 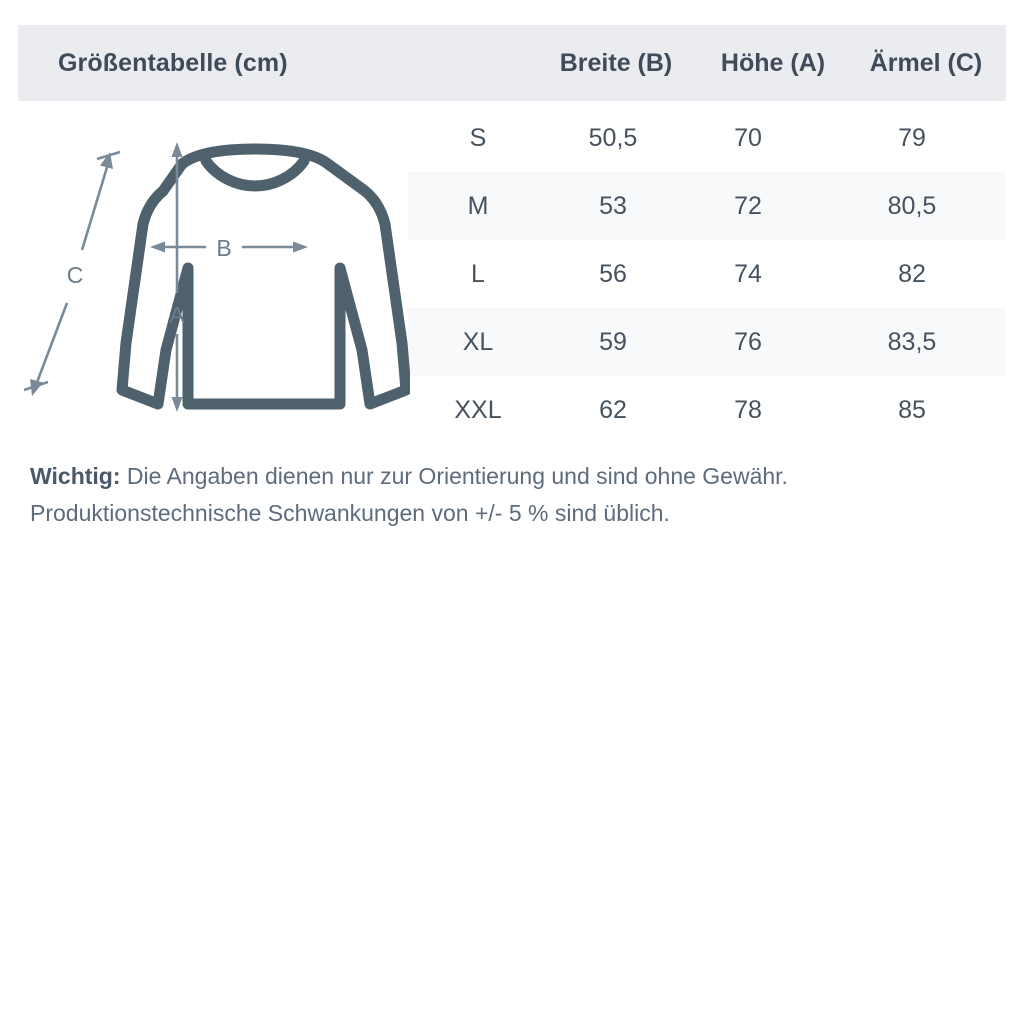 I want to click on cell-size: L, so click(x=478, y=273).